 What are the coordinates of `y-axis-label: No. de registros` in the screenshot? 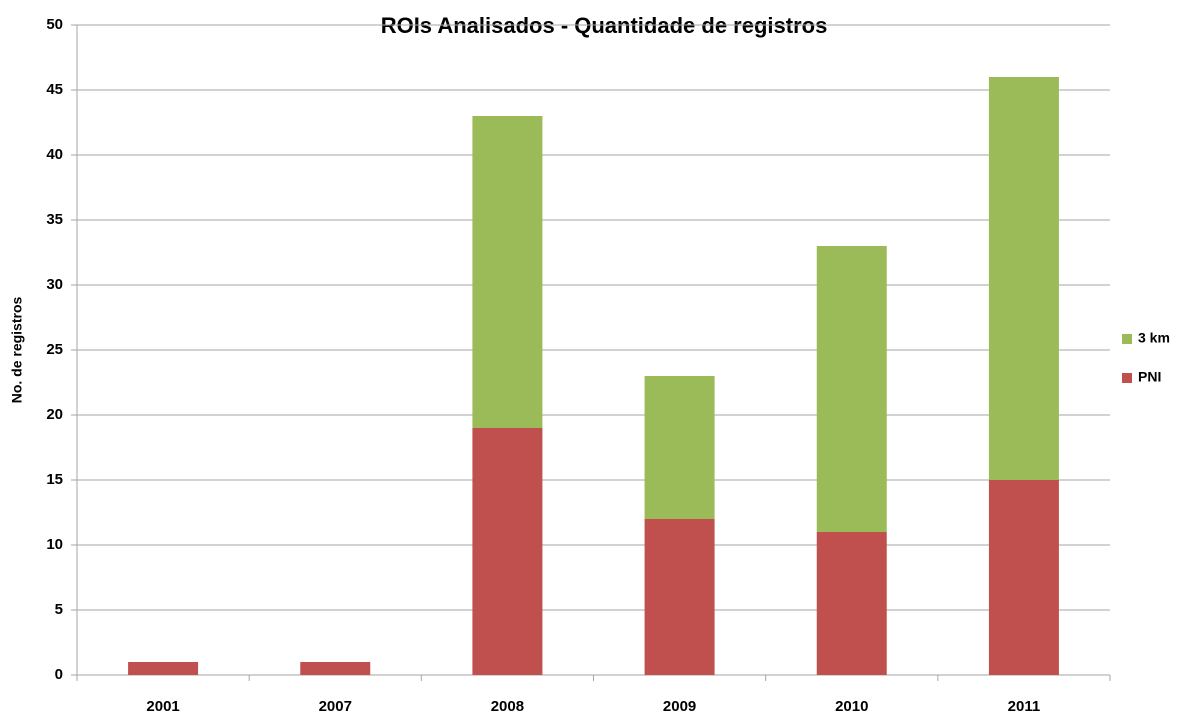 It's located at (17, 350).